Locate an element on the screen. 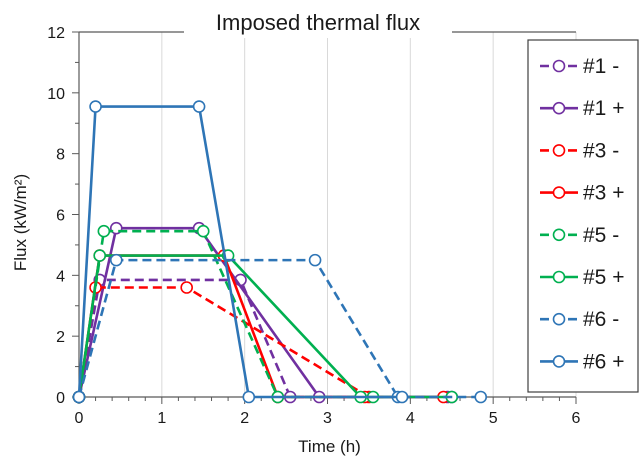  legend: #1 - #1 + #3 - #3 + #5 - #5 + #6 - #6 + is located at coordinates (583, 216).